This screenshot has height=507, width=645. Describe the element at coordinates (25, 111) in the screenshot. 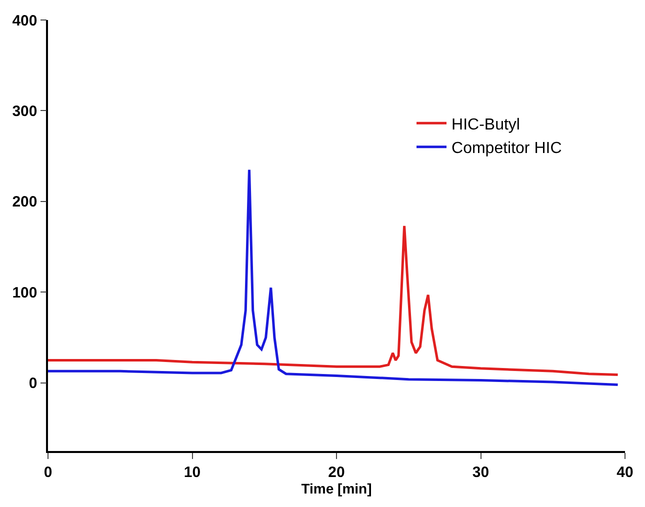

I see `y-tick-label: 300` at that location.